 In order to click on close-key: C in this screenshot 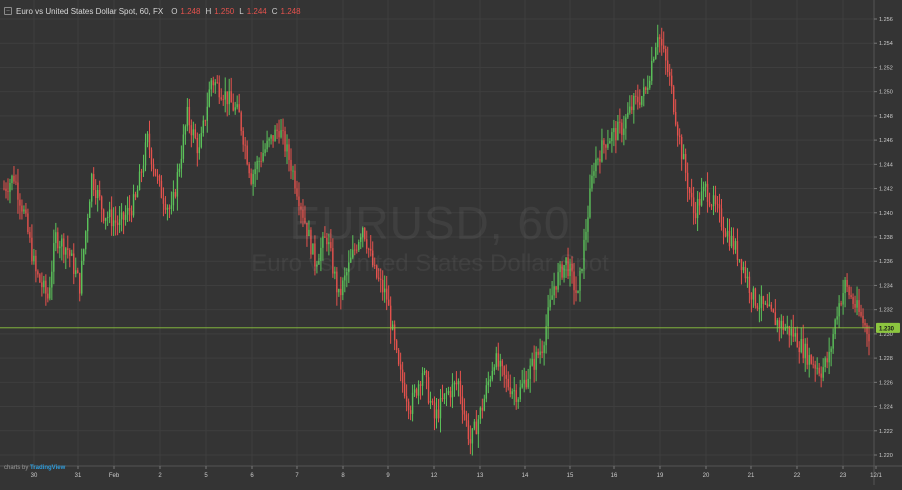, I will do `click(274, 11)`.